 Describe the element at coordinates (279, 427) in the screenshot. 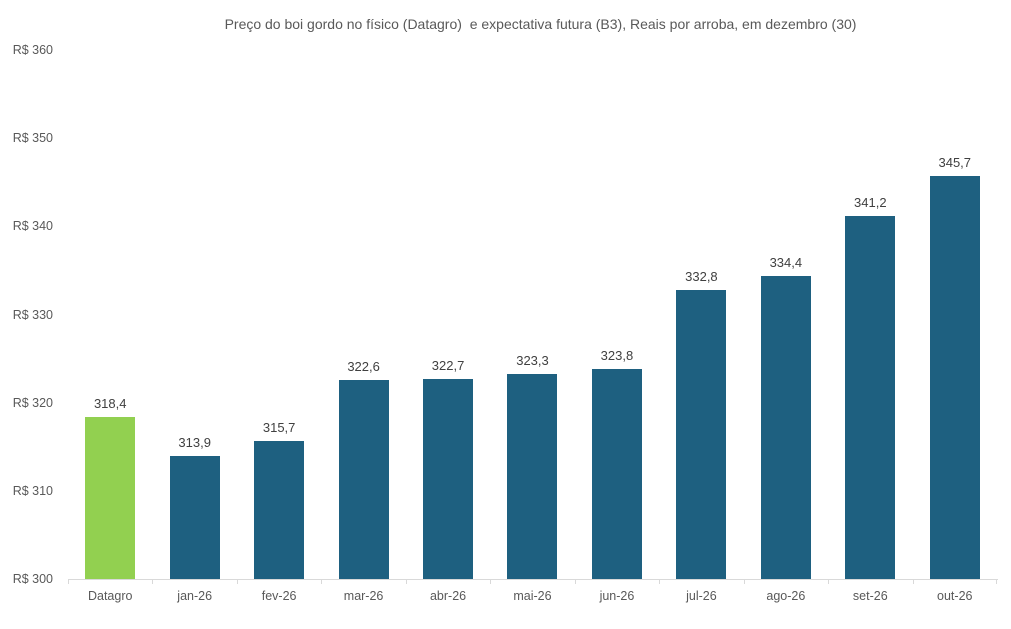

I see `bar-value-label: 315,7` at that location.